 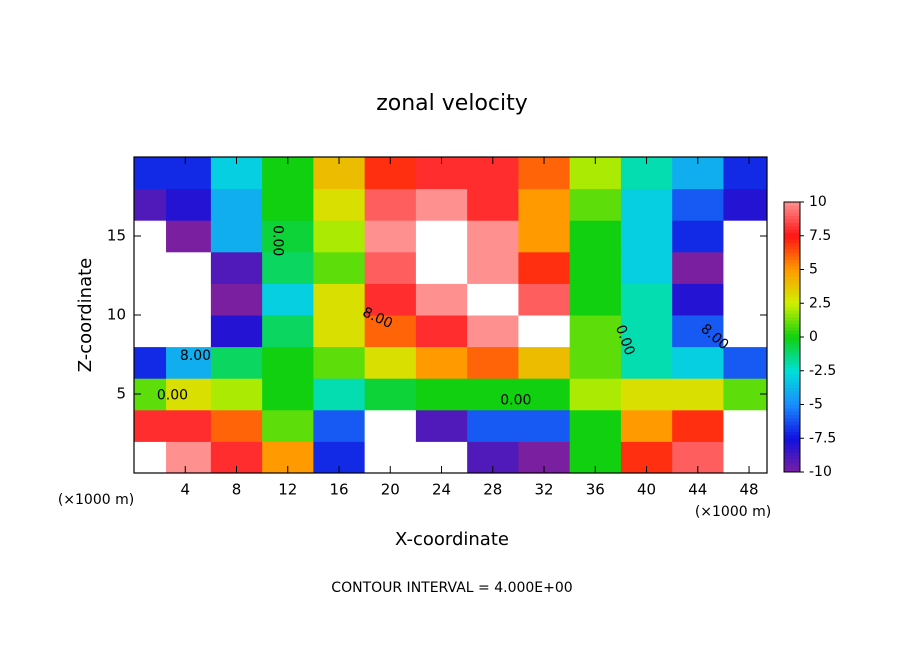 I want to click on x-tick-label: 44, so click(x=697, y=490).